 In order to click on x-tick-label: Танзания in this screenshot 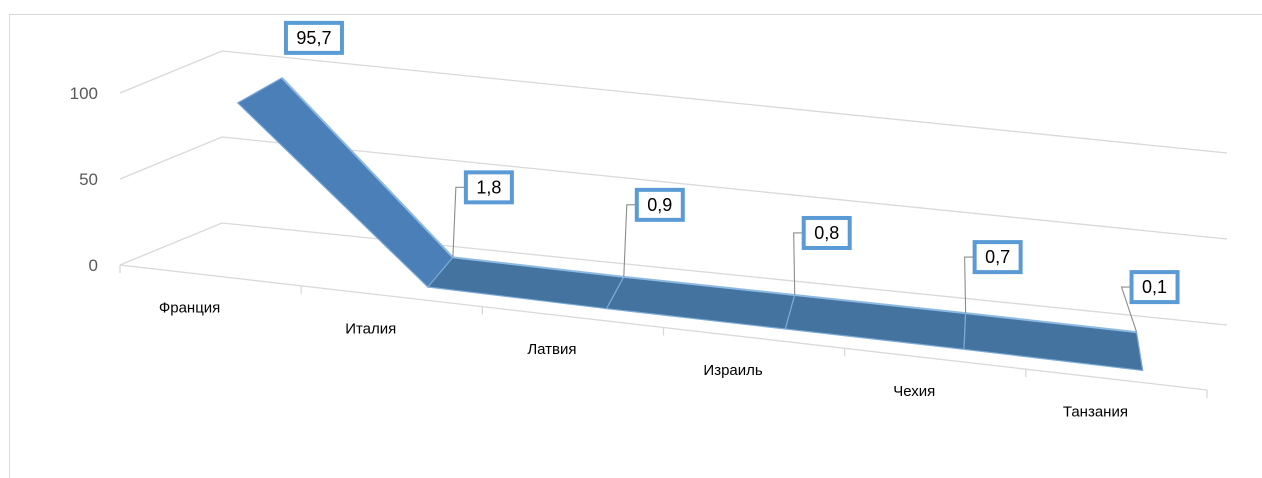, I will do `click(1095, 412)`.